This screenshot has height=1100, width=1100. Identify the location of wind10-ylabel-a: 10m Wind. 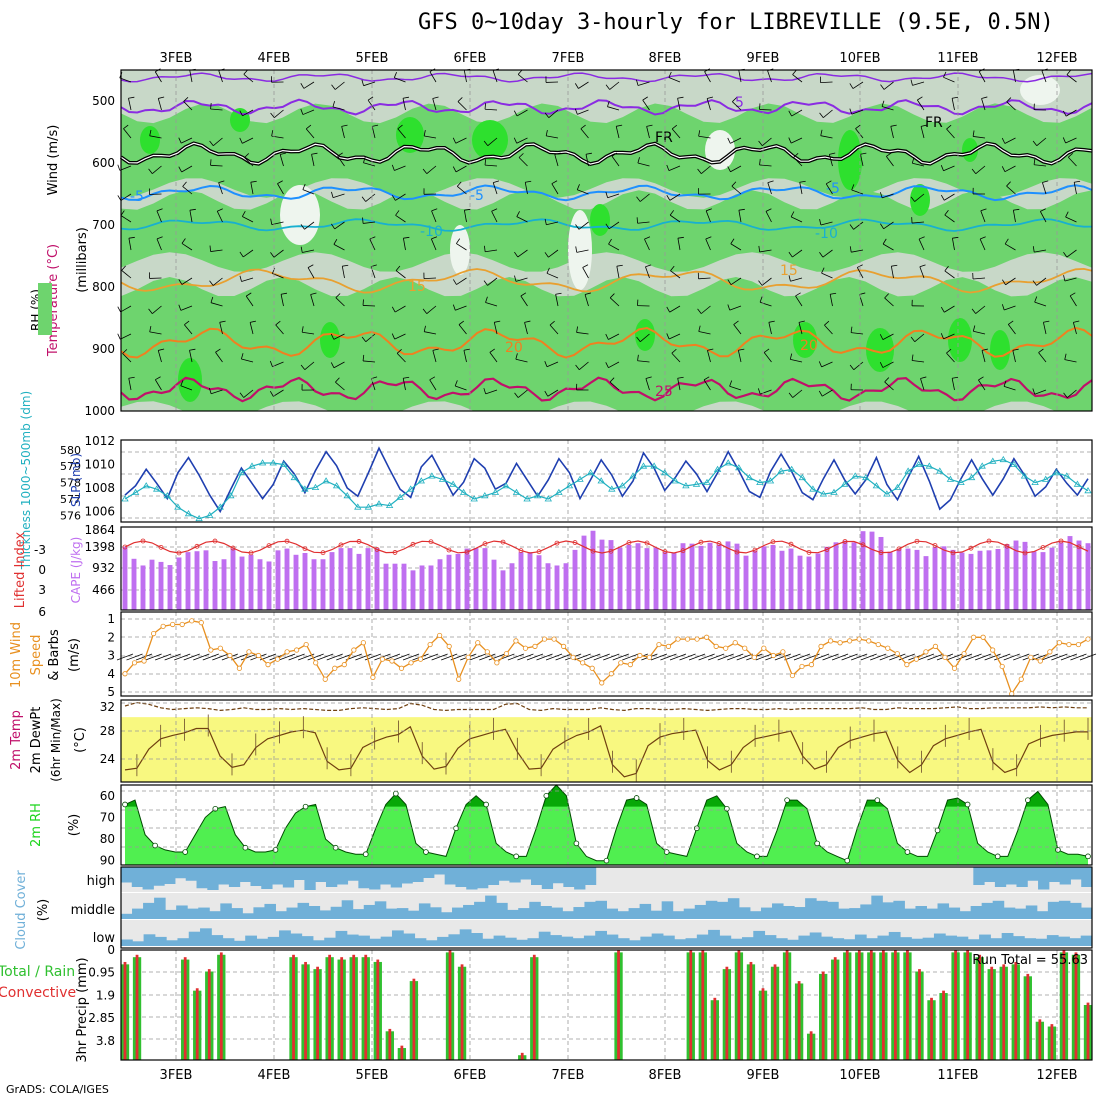
(16, 655).